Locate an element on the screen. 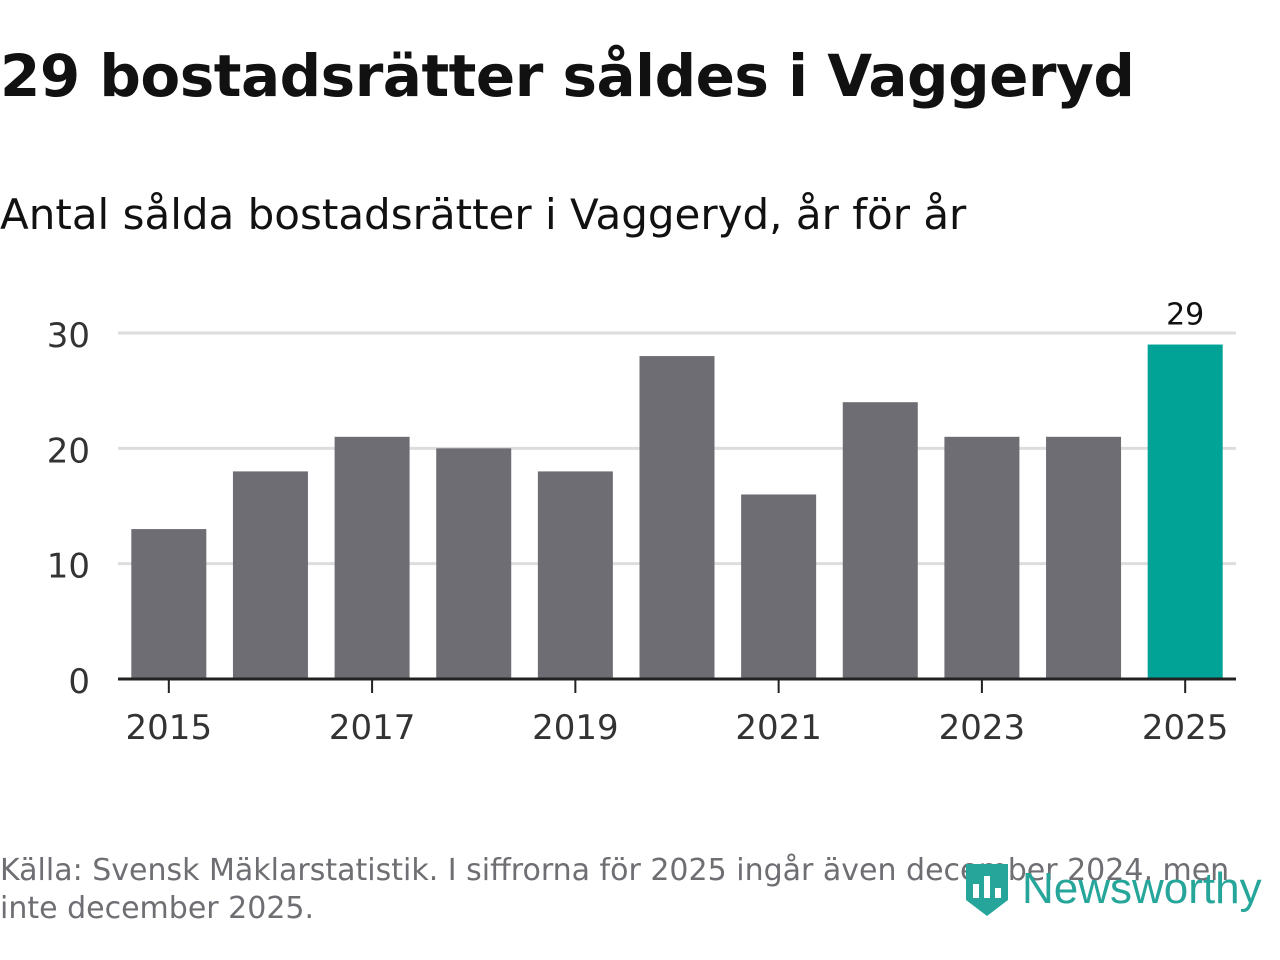 The height and width of the screenshot is (960, 1280). y-tick-label: 30 is located at coordinates (68, 336).